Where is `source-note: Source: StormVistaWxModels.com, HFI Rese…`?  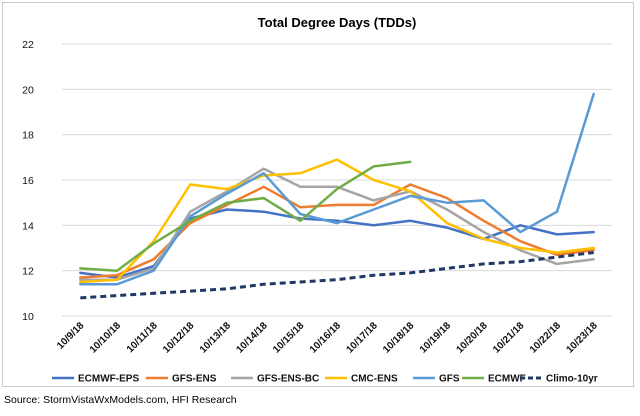
source-note: Source: StormVistaWxModels.com, HFI Rese… is located at coordinates (120, 400).